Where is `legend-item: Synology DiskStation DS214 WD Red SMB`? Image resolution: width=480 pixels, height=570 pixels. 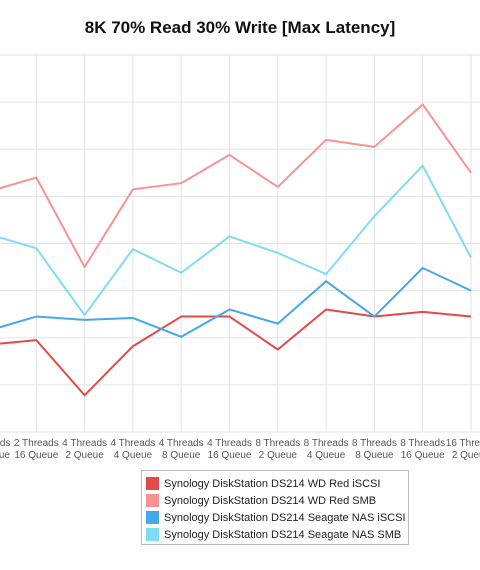
legend-item: Synology DiskStation DS214 WD Red SMB is located at coordinates (277, 500).